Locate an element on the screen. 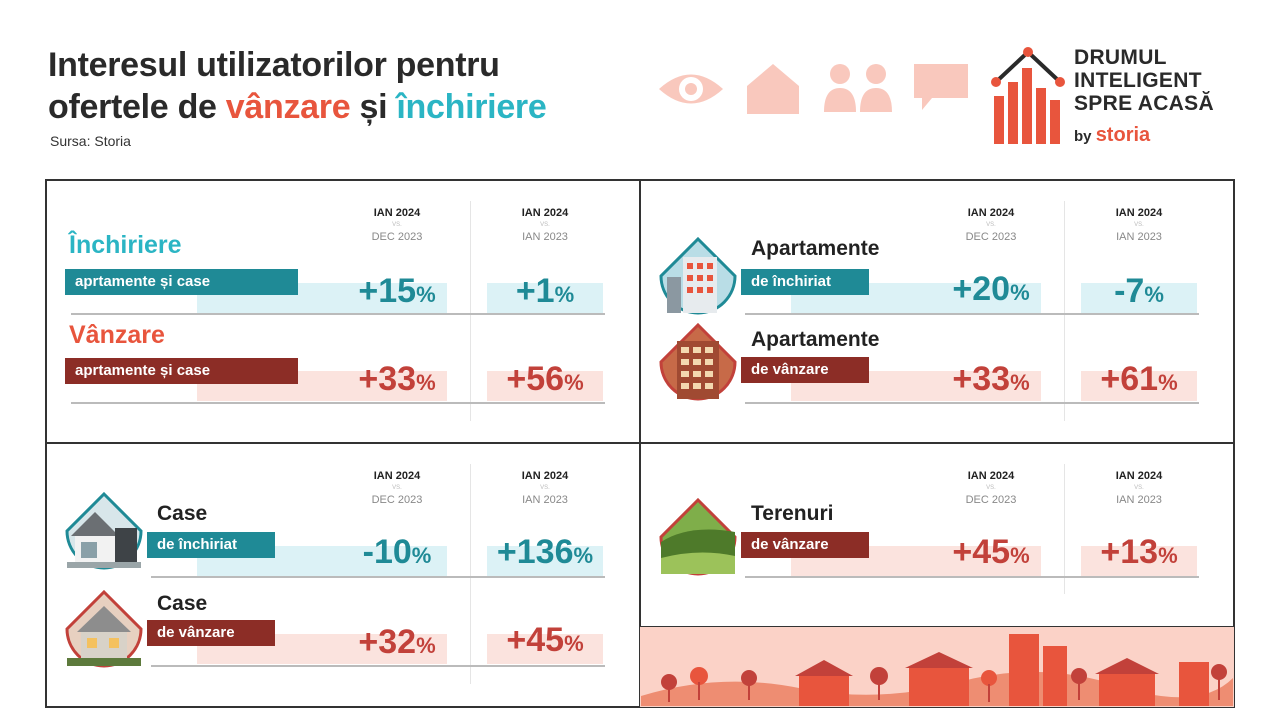 Image resolution: width=1280 pixels, height=720 pixels. sale-title: Vânzare is located at coordinates (117, 335).